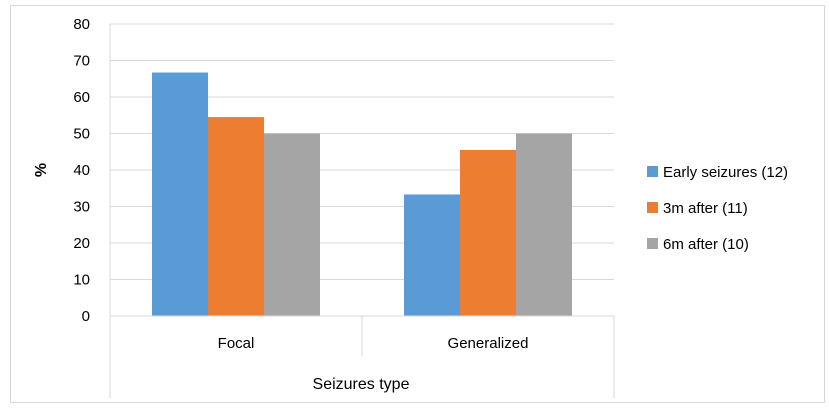  Describe the element at coordinates (236, 343) in the screenshot. I see `x-category-label: Focal` at that location.